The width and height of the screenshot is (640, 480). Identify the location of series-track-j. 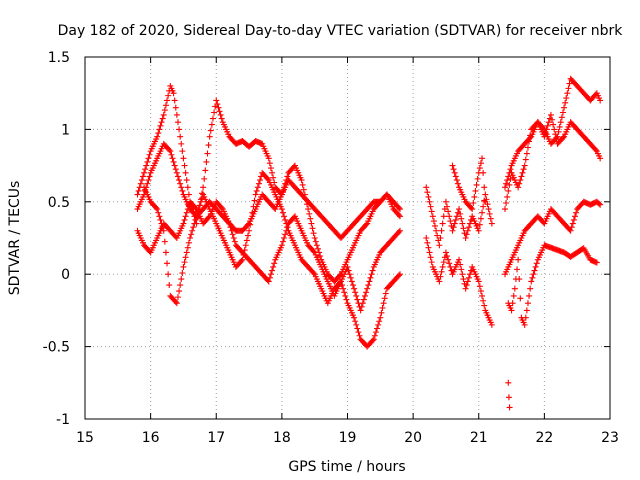
(553, 238).